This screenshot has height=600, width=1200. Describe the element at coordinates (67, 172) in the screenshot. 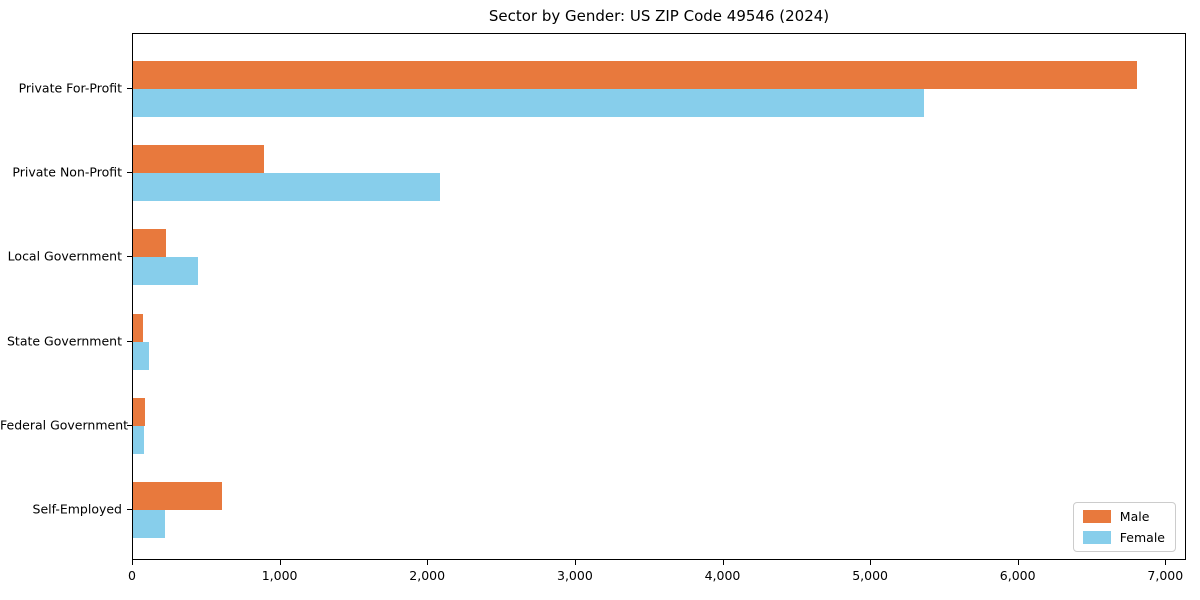

I see `y-axis-label-private-non-profit: Private Non-Profit` at that location.